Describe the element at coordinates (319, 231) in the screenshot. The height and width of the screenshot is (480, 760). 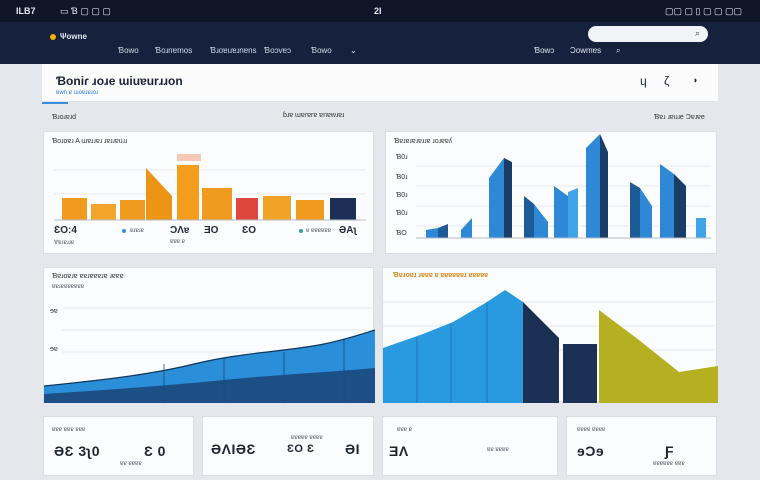
I see `card-stat-caption: ɐ ɐɐɐɐɐɐ` at that location.